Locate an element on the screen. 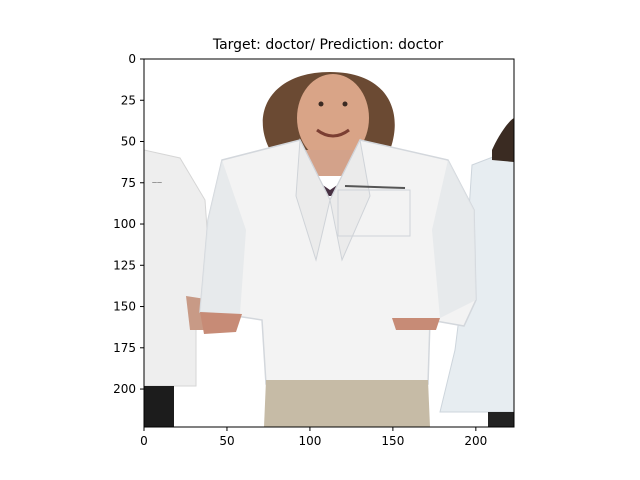 The height and width of the screenshot is (480, 640). x-axis: 0 50 100 150 200 is located at coordinates (313, 437).